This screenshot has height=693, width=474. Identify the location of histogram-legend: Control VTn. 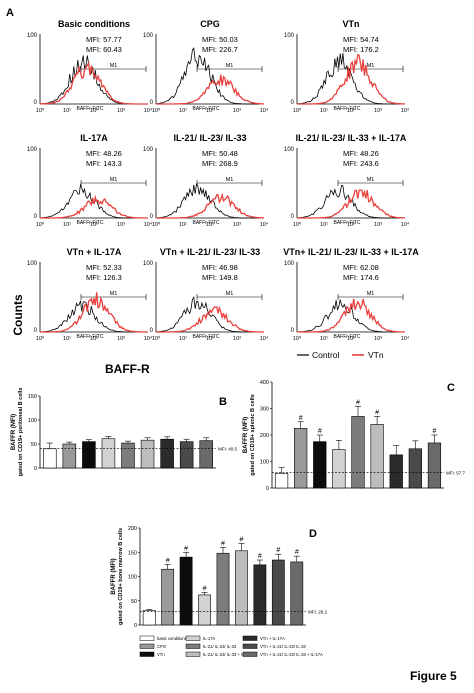
(340, 355).